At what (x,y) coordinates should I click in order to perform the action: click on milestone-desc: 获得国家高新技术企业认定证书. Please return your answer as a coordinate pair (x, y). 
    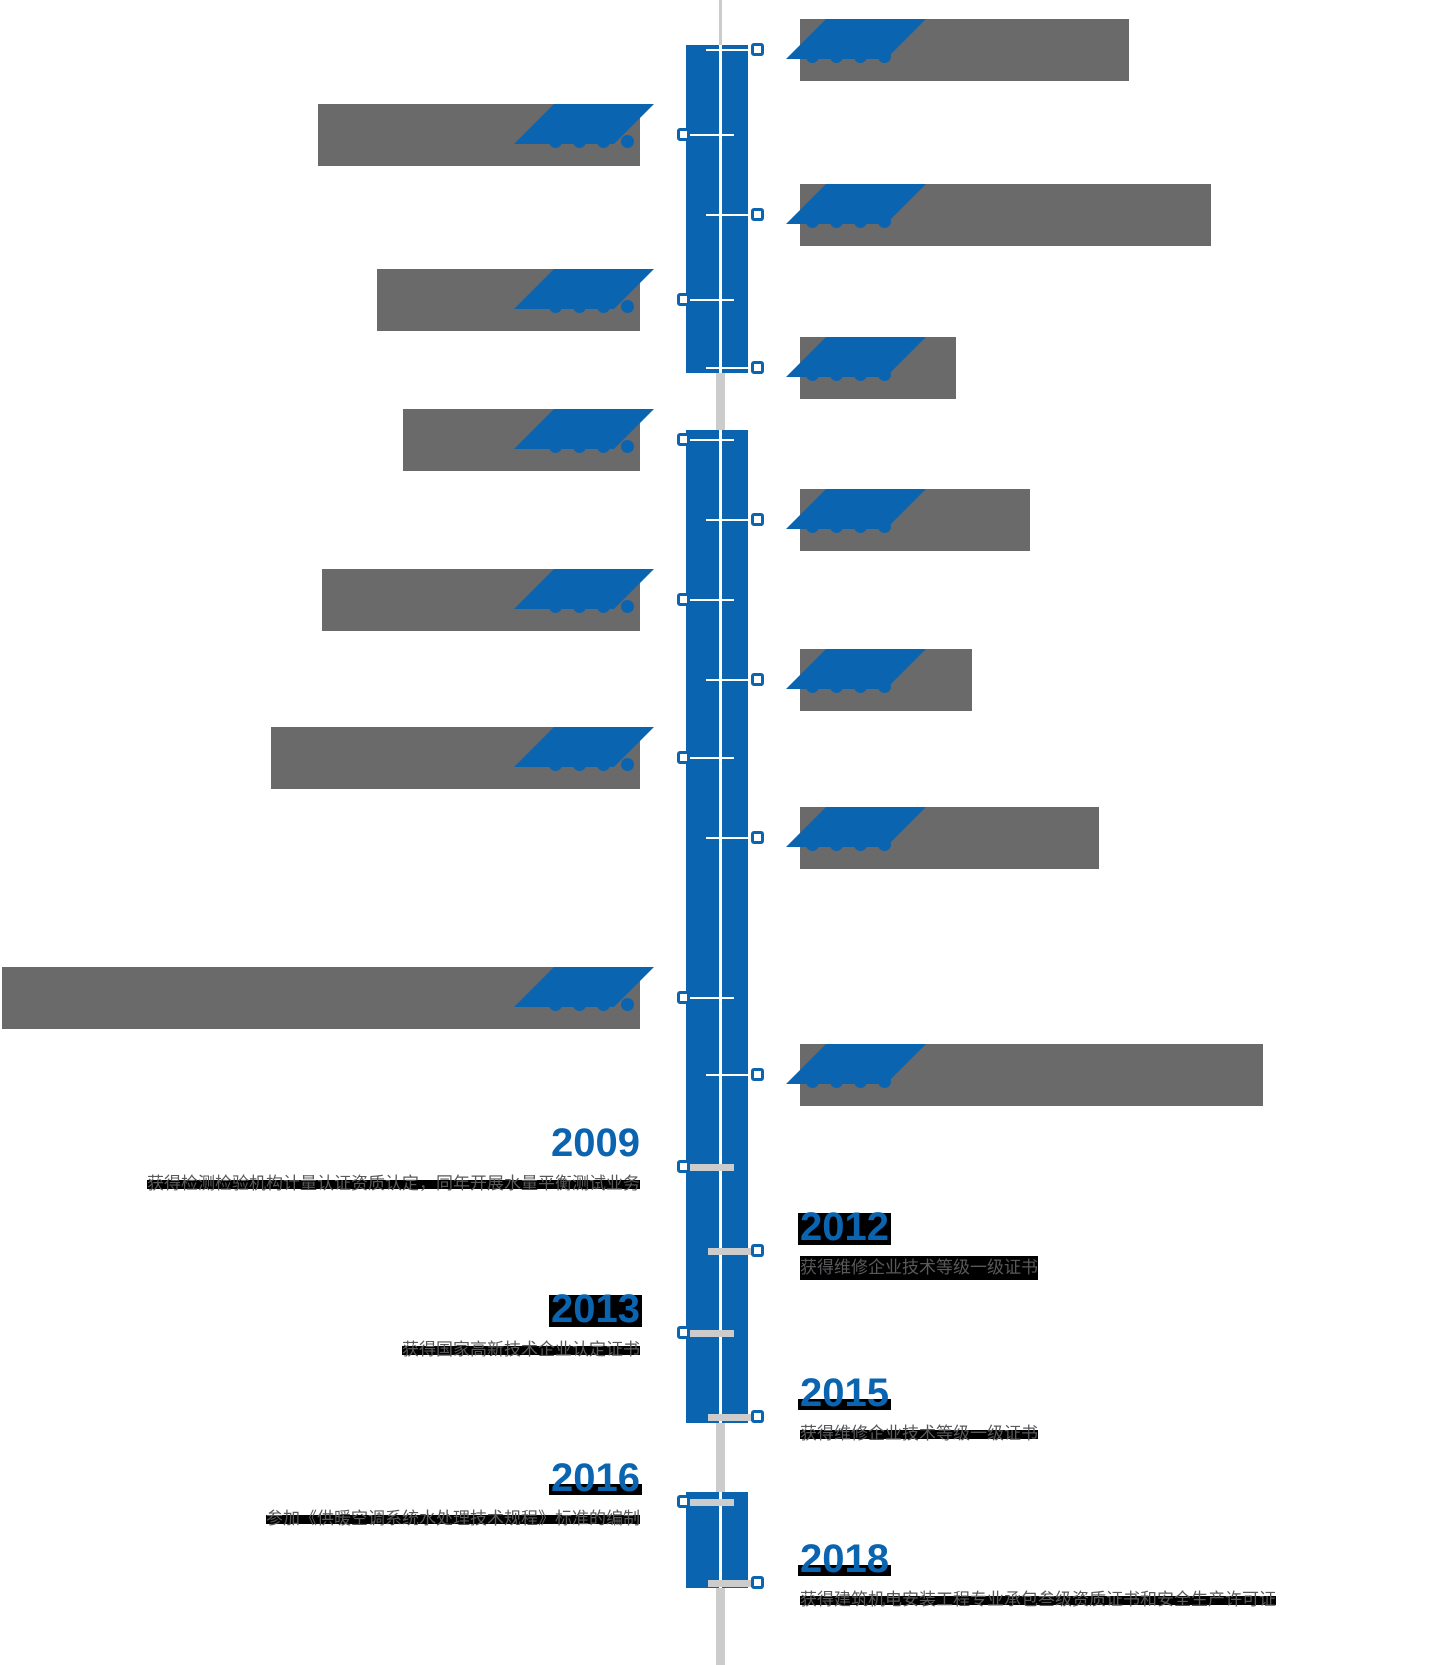
    Looking at the image, I should click on (521, 1350).